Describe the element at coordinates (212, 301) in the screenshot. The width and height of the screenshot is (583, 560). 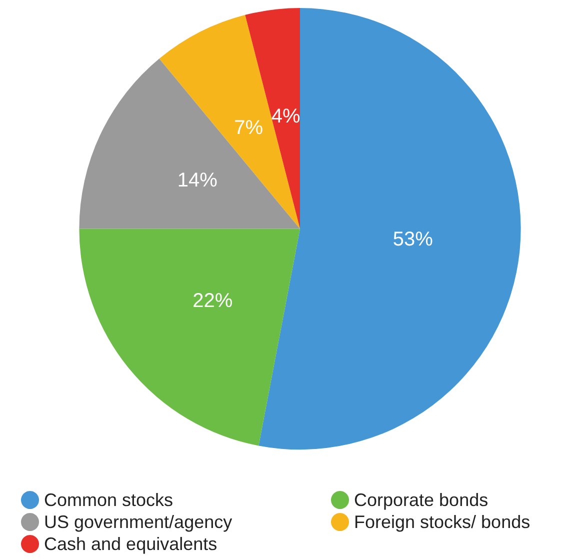
I see `data-label: 22%` at that location.